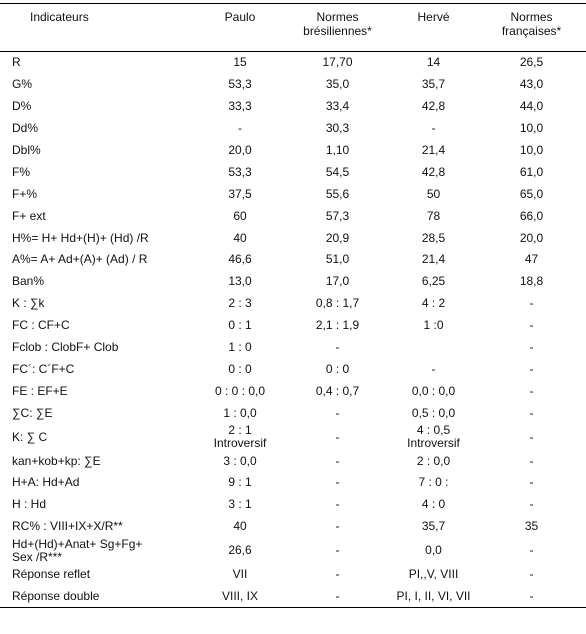 The image size is (586, 634). I want to click on indicator-name: H%= H+ Hd+(H)+ (Hd) /R, so click(80, 237).